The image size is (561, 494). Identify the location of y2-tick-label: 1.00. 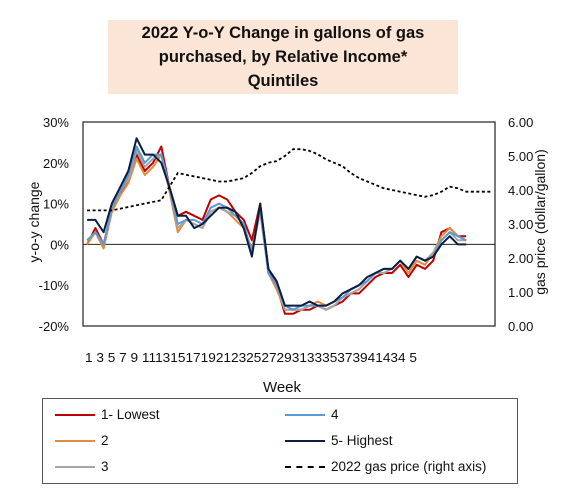
(520, 292).